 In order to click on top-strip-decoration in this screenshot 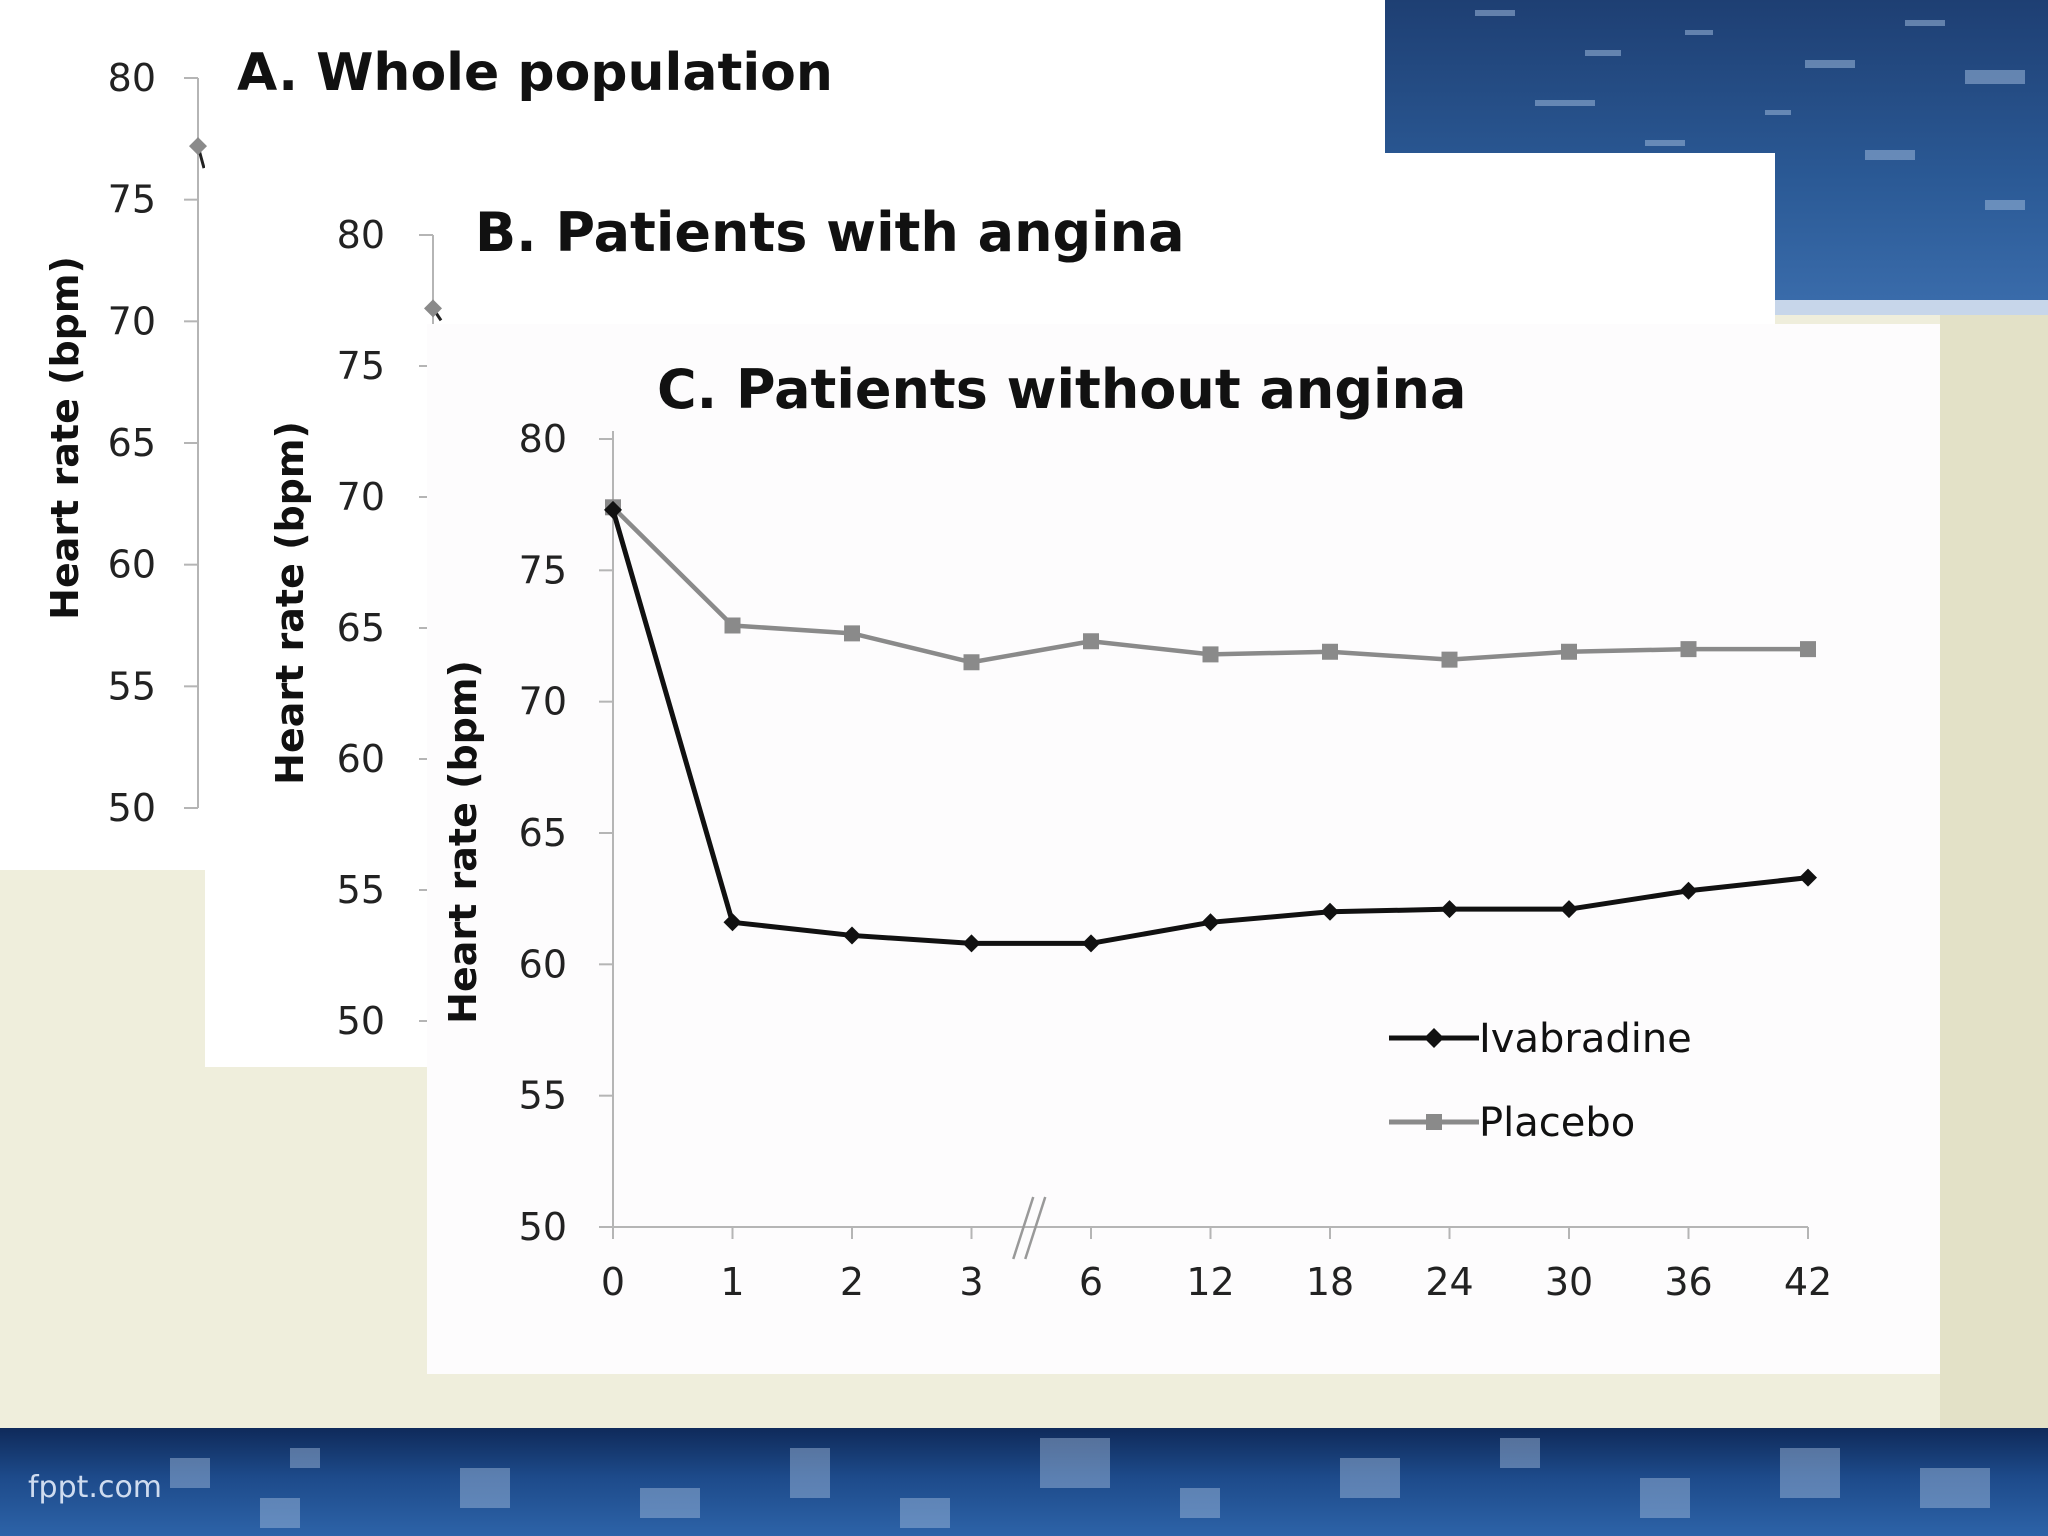, I will do `click(1911, 307)`.